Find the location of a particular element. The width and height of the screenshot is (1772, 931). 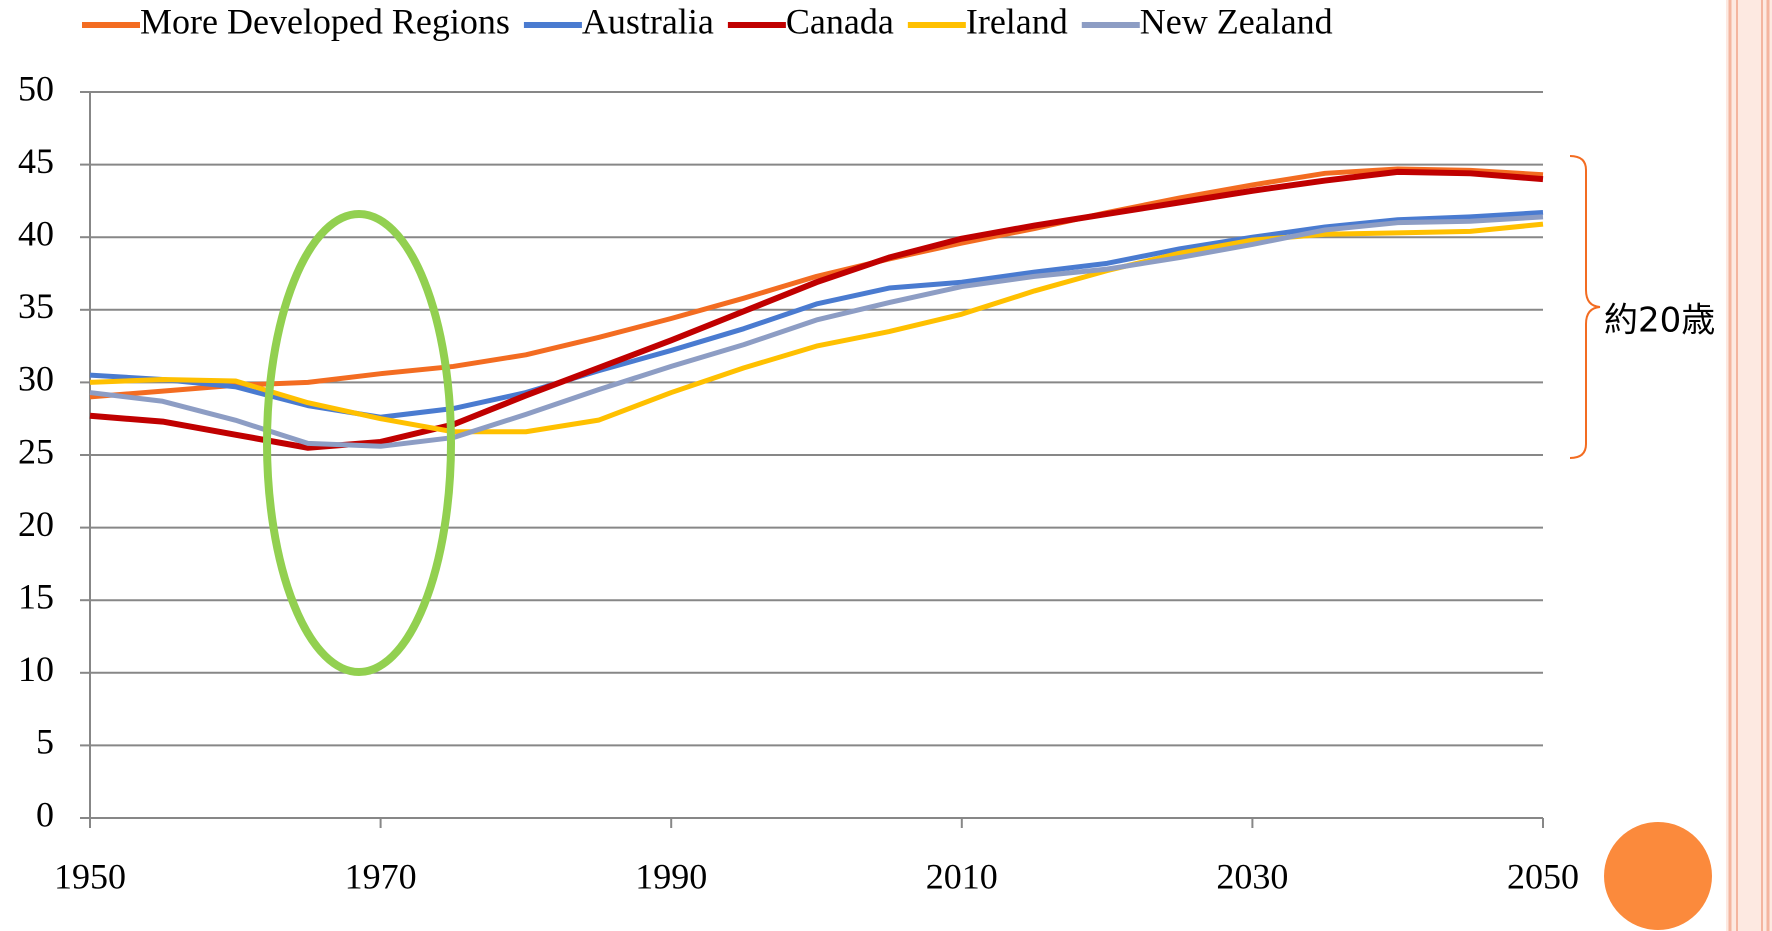

legend-label: Canada is located at coordinates (840, 21).